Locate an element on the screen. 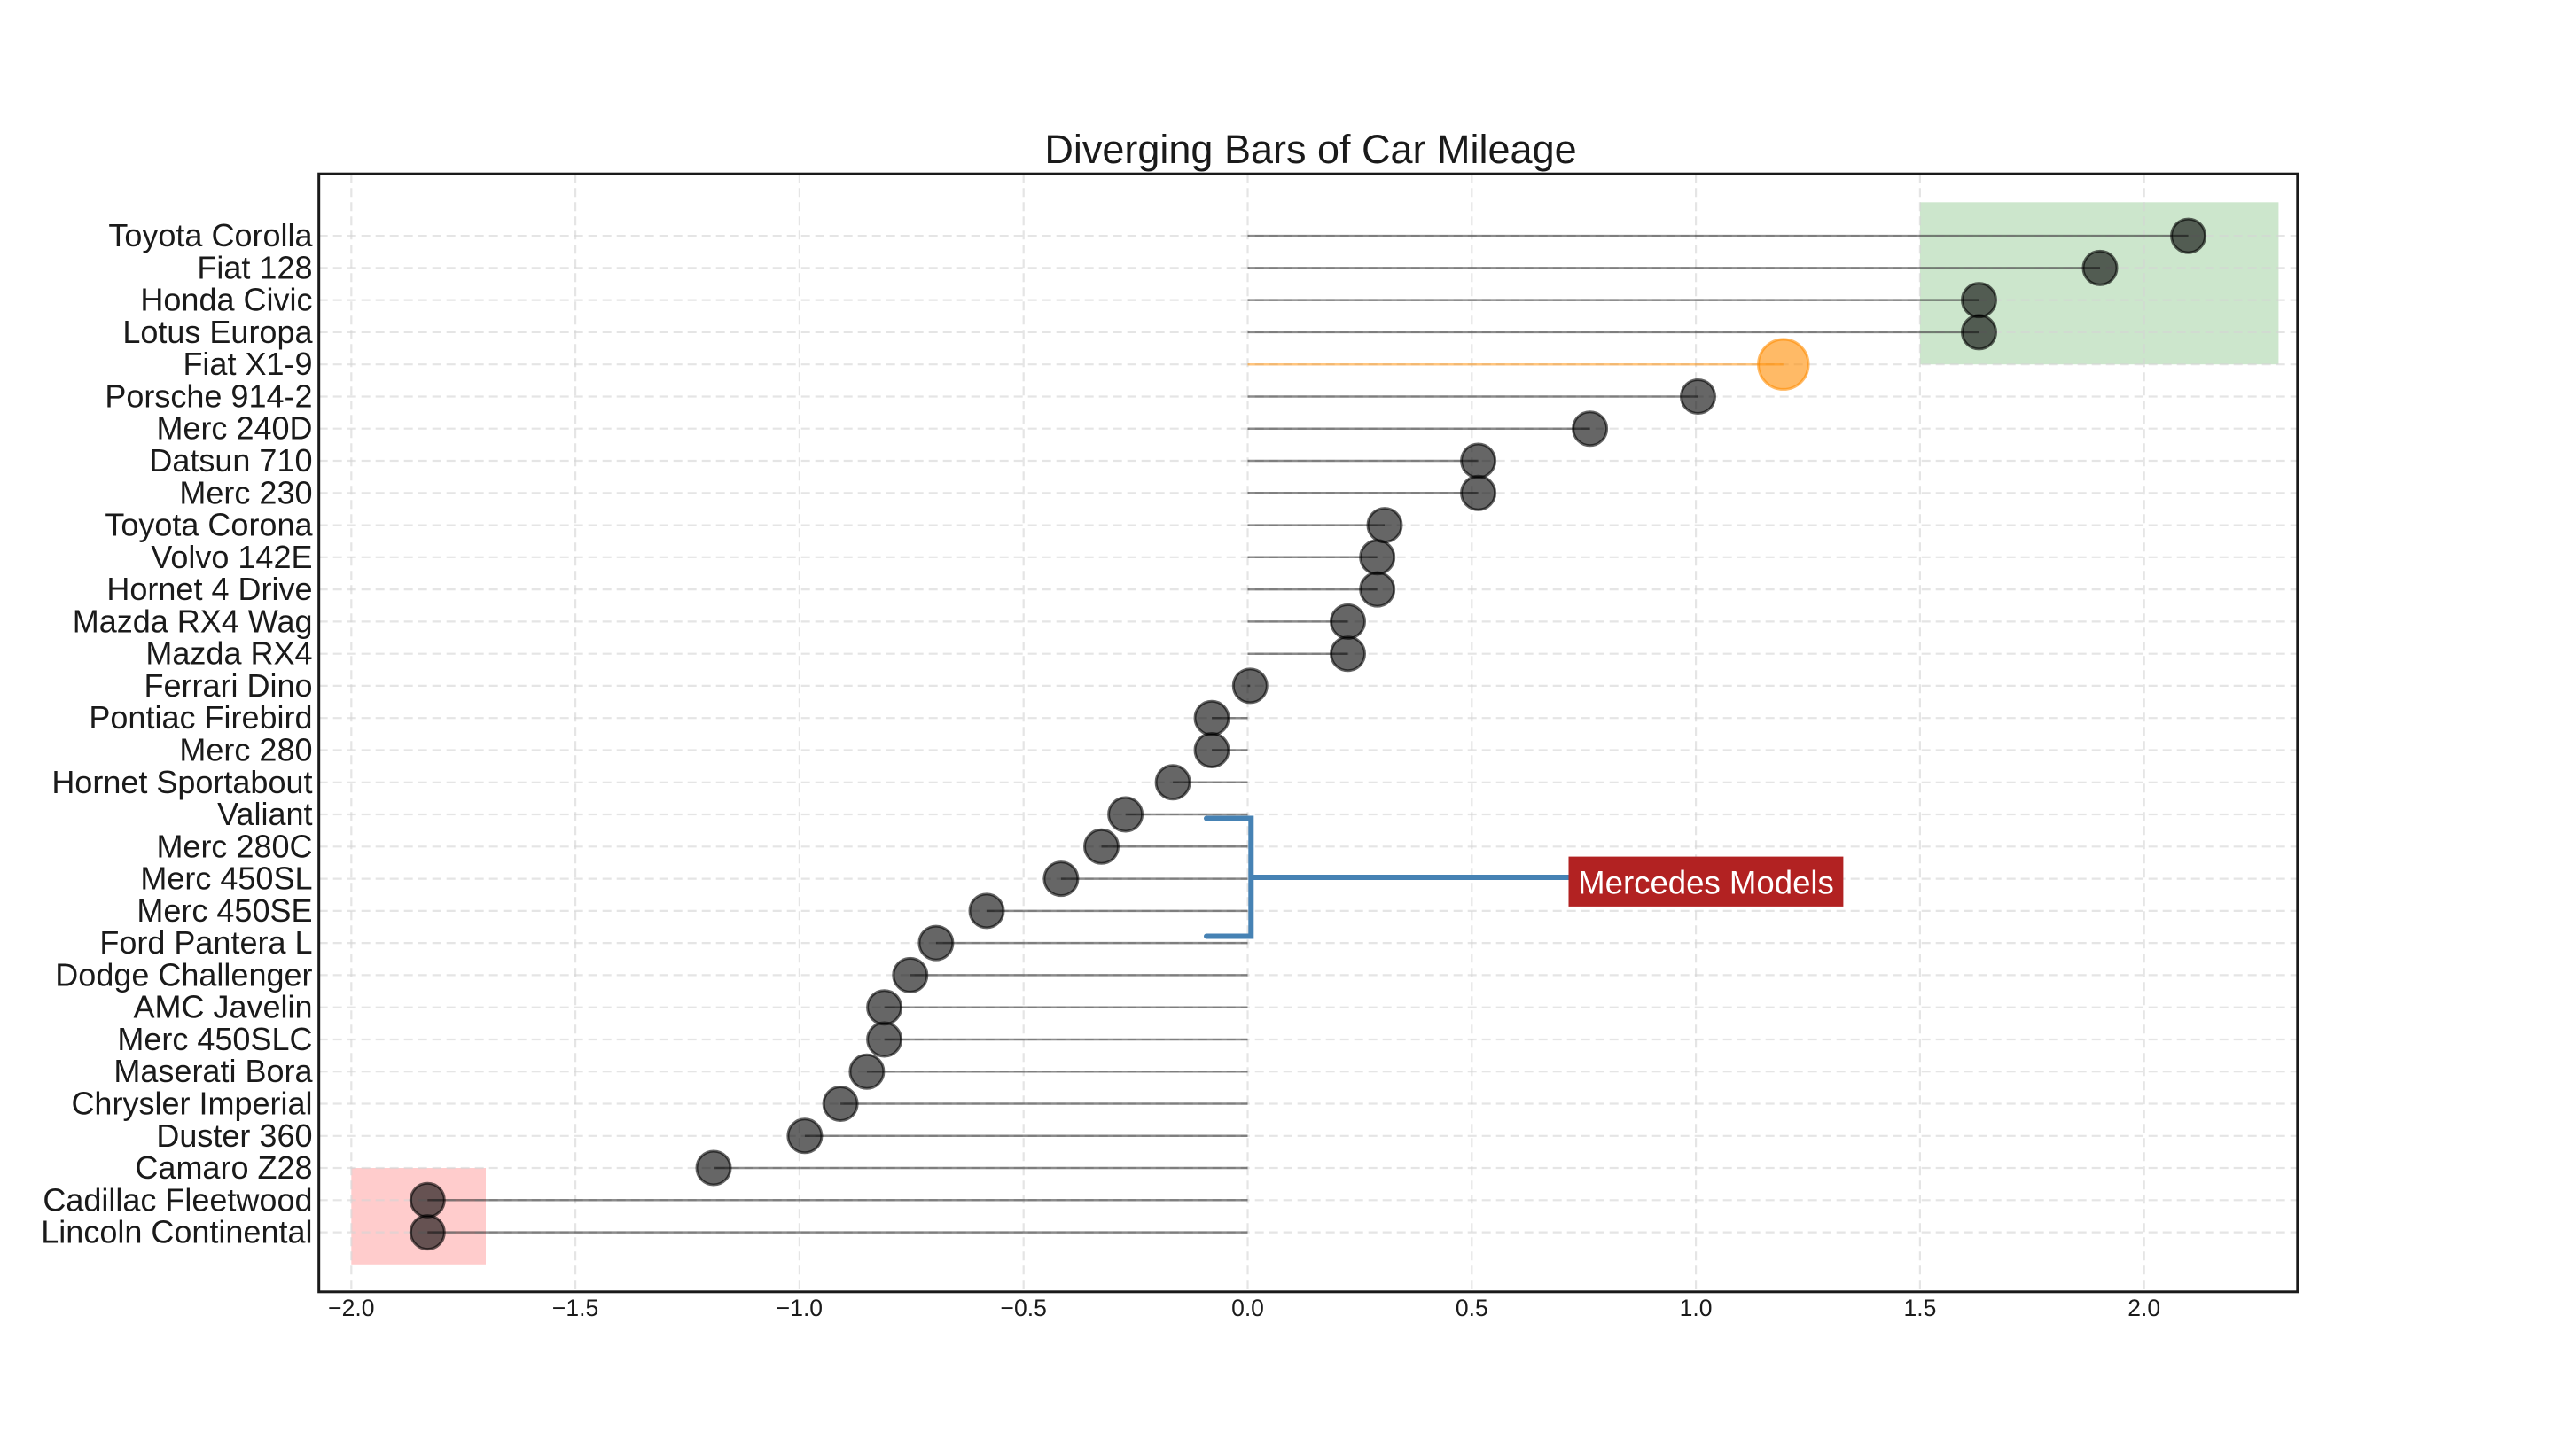  svg-text: Mazda RX4 is located at coordinates (229, 653).